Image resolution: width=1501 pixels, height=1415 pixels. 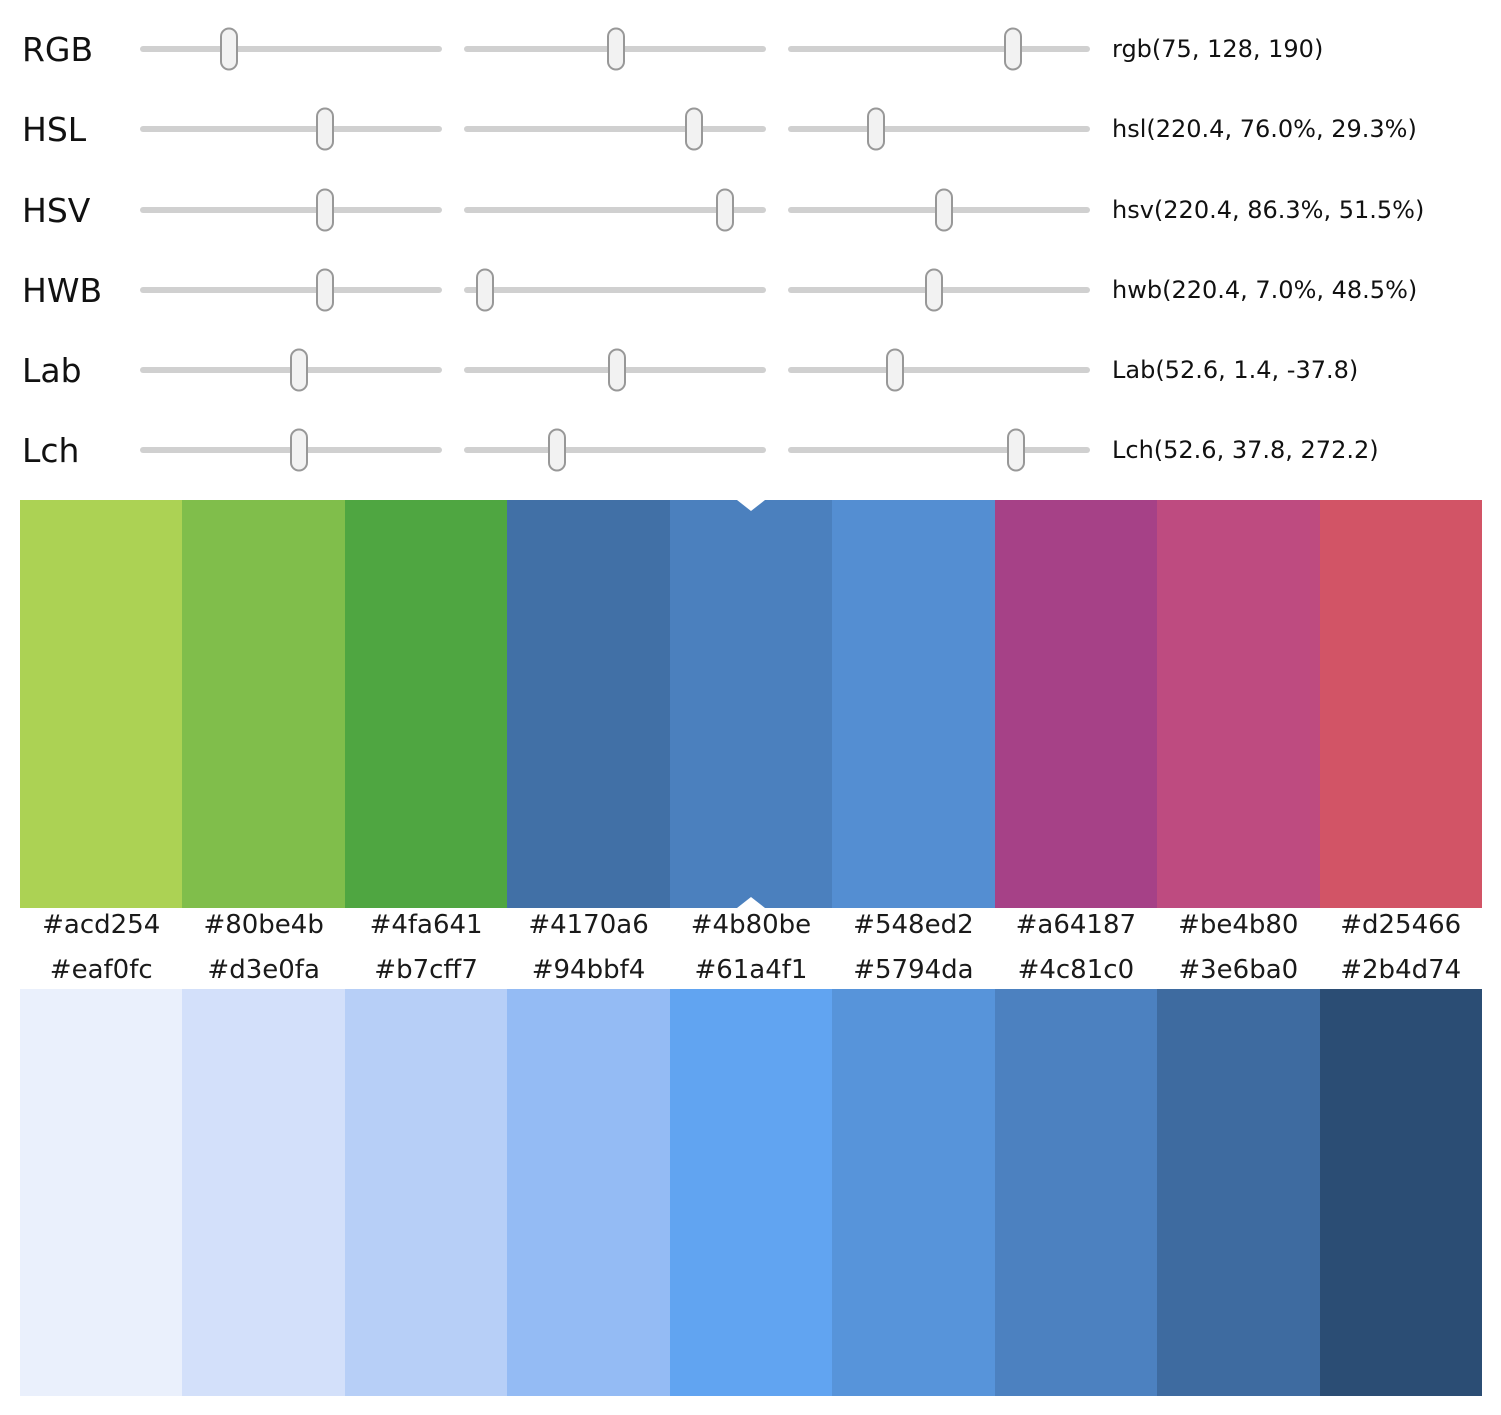 What do you see at coordinates (52, 370) in the screenshot?
I see `slider-row-label: Lab` at bounding box center [52, 370].